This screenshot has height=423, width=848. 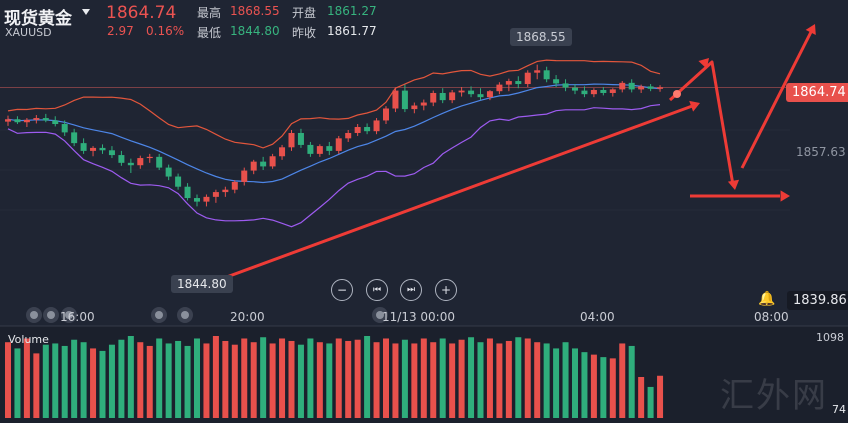 I want to click on current-price: 1864.74, so click(x=141, y=13).